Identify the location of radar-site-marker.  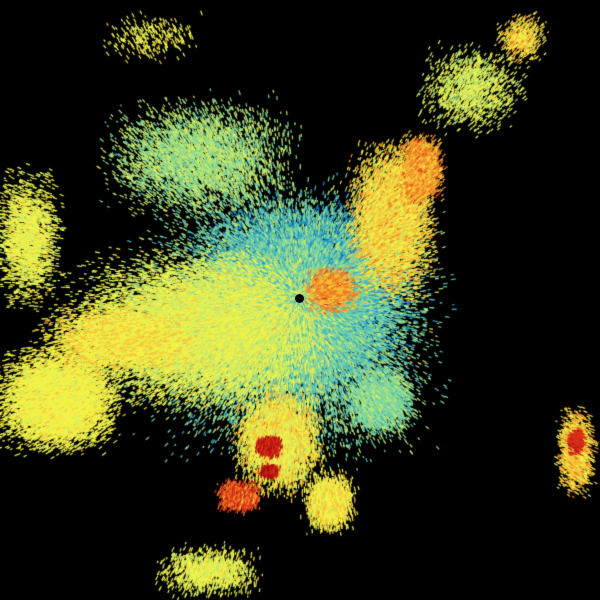
(299, 298).